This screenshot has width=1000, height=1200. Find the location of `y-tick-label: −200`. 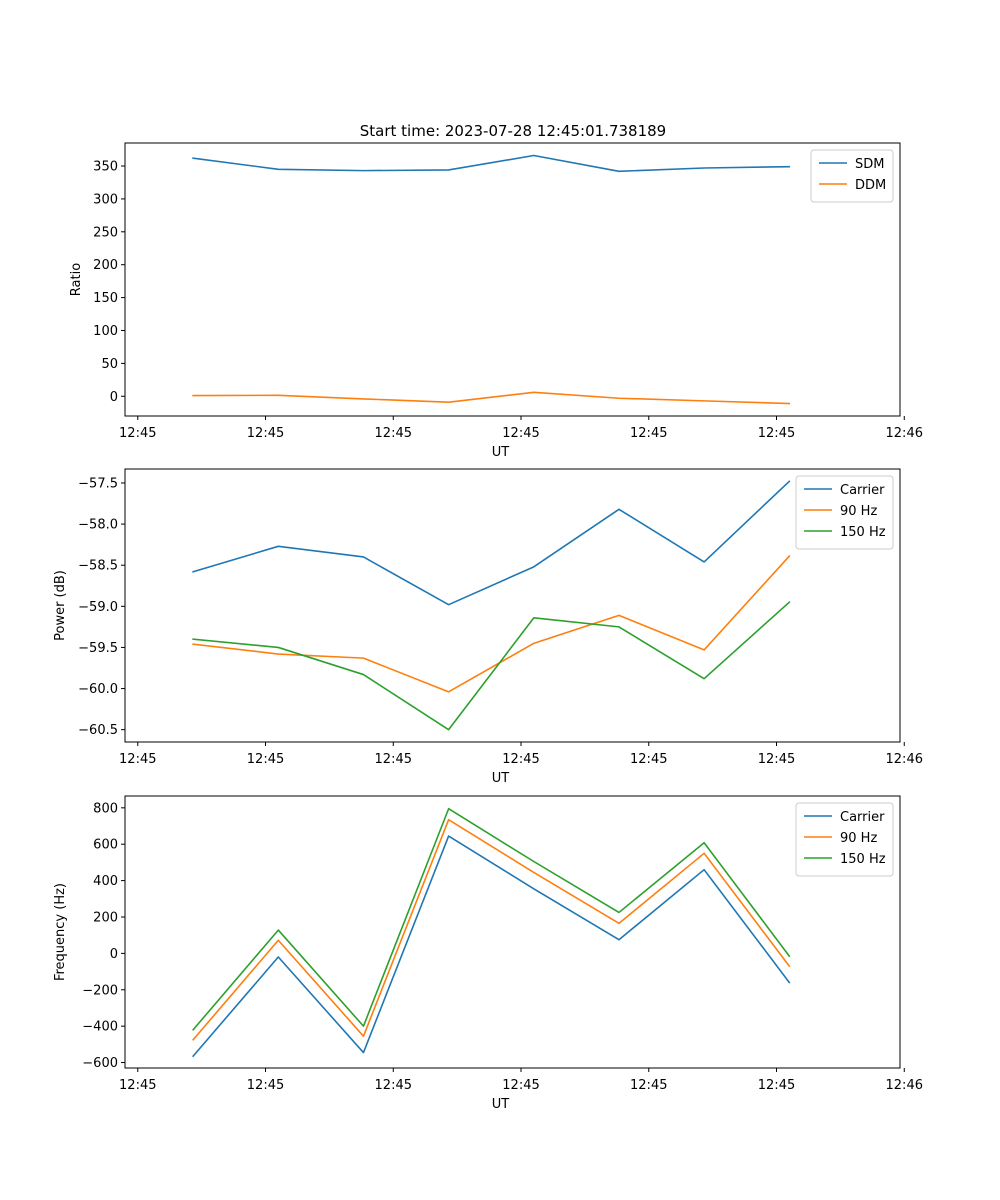

y-tick-label: −200 is located at coordinates (100, 990).